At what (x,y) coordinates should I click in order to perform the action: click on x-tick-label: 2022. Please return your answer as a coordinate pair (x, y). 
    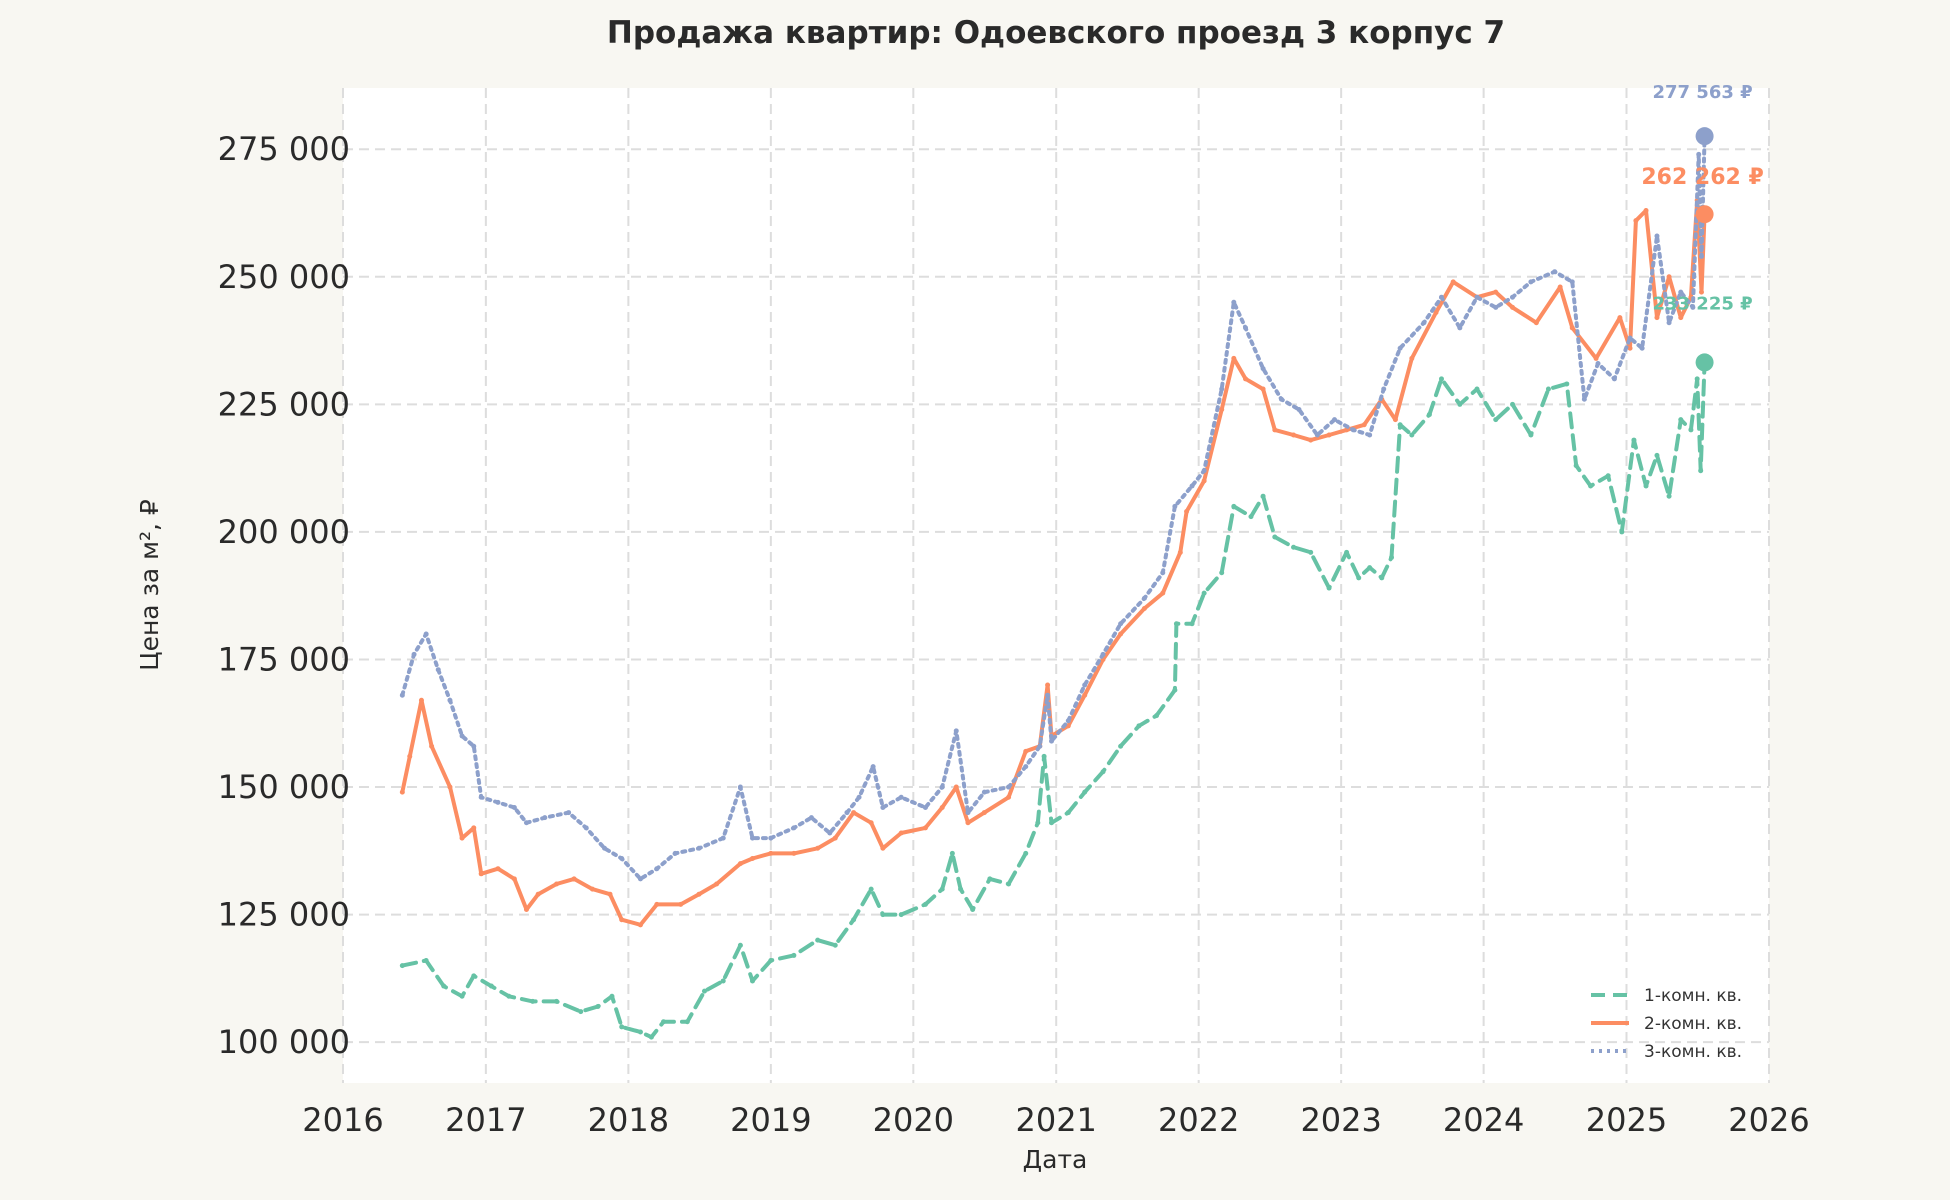
    Looking at the image, I should click on (1198, 1120).